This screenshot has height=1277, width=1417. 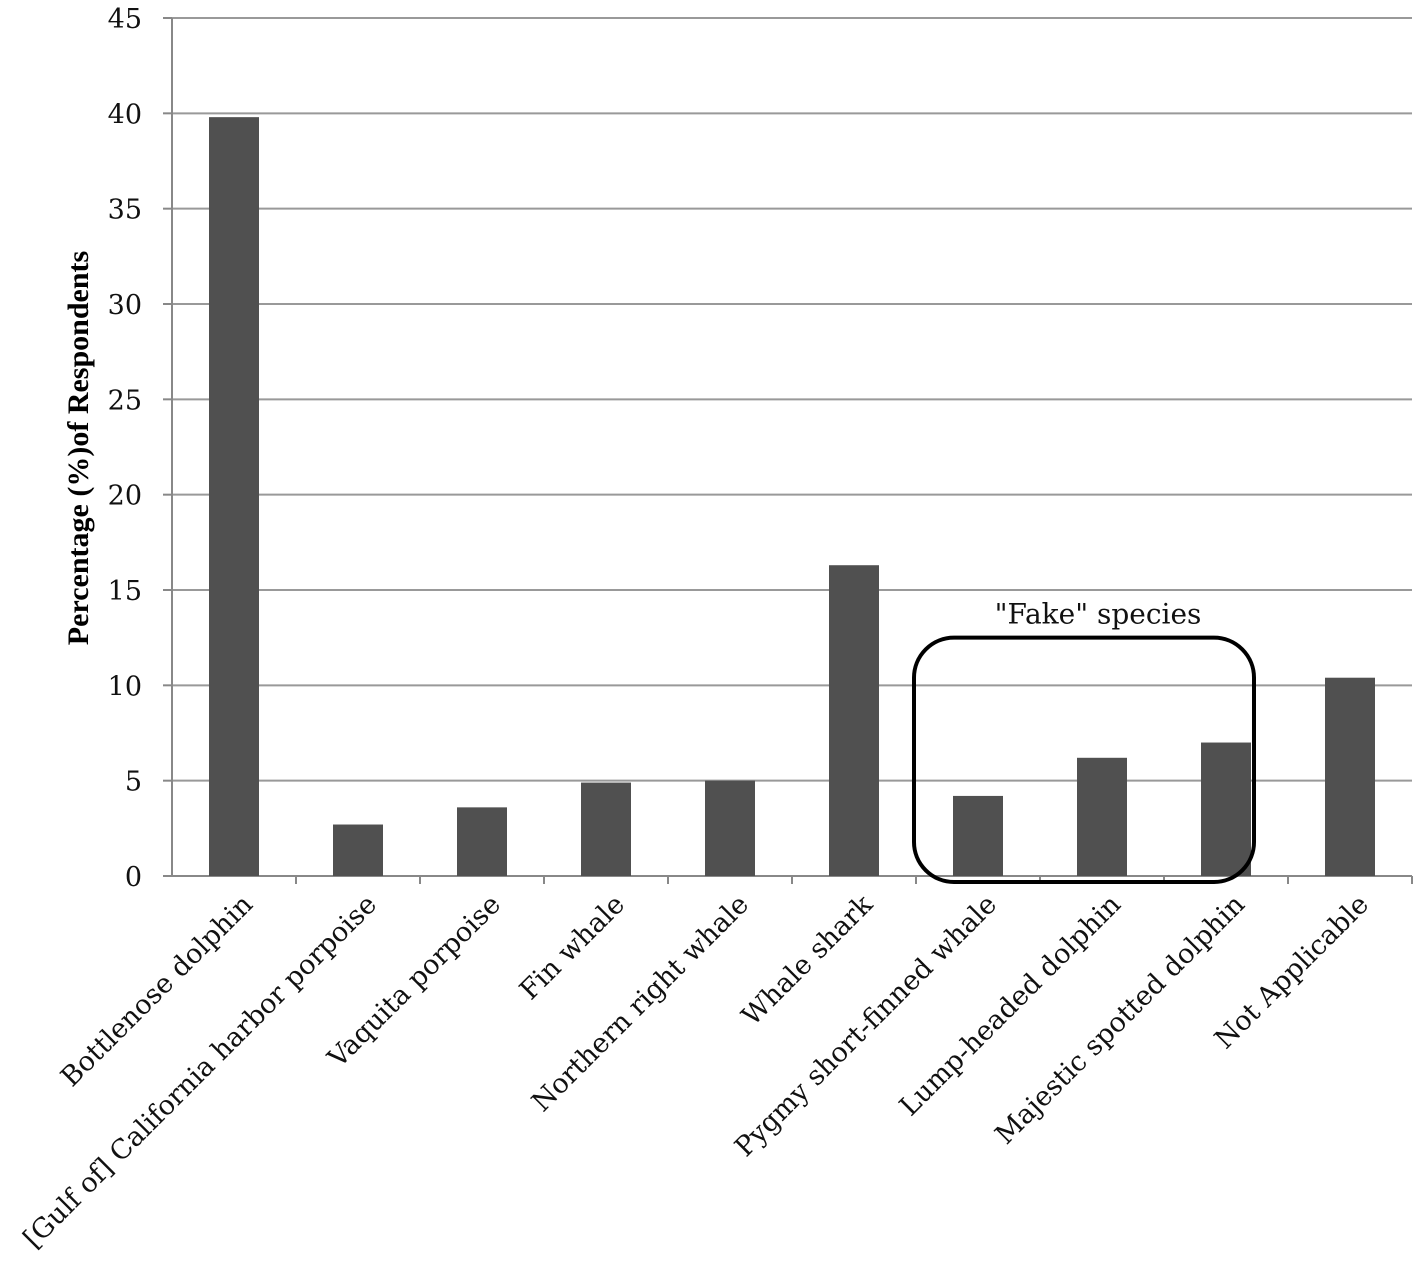 What do you see at coordinates (133, 877) in the screenshot?
I see `y-tick-label: 0` at bounding box center [133, 877].